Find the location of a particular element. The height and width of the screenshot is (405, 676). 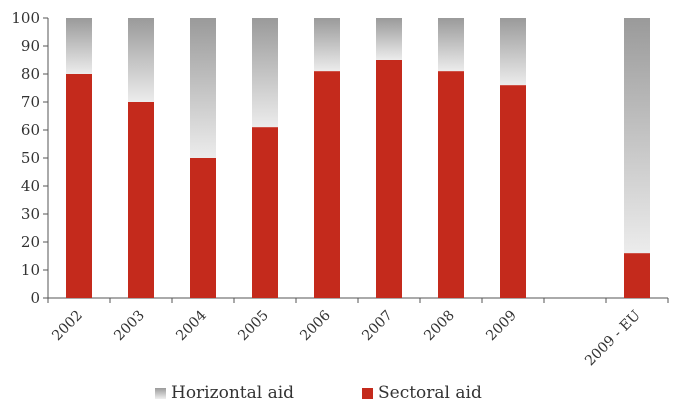

x-axis is located at coordinates (358, 300).